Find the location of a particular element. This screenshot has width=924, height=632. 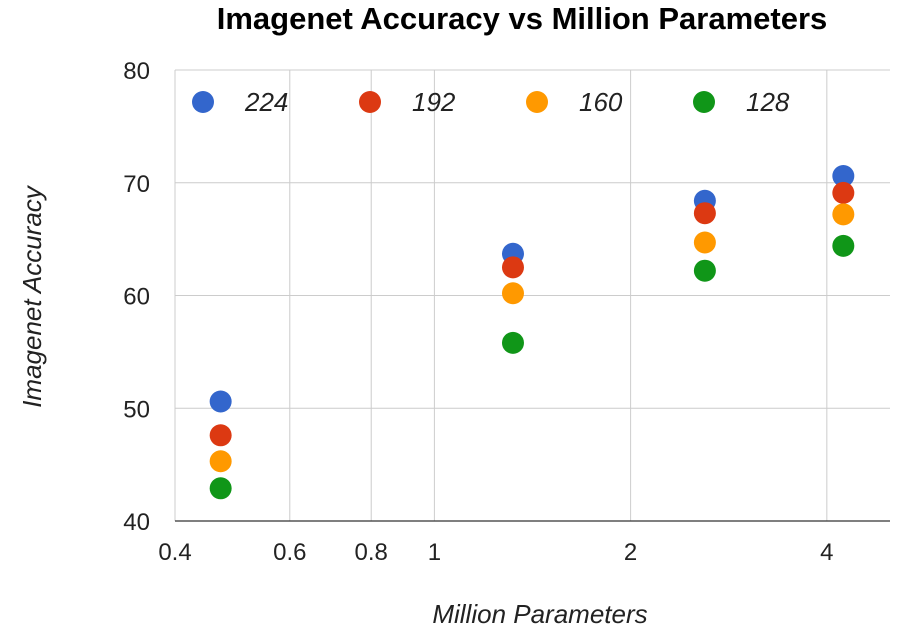

y-tick-label: 80 is located at coordinates (136, 71).